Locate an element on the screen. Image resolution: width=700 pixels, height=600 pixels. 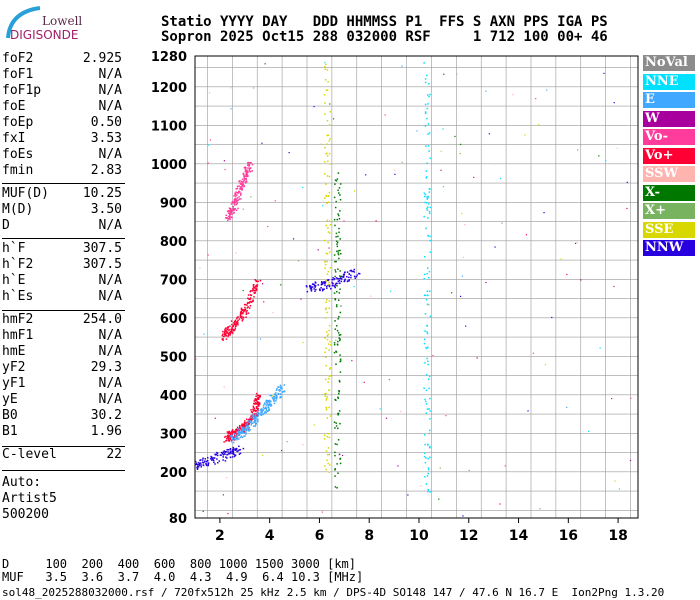
param-hf: h`F 307.5 is located at coordinates (62, 249).